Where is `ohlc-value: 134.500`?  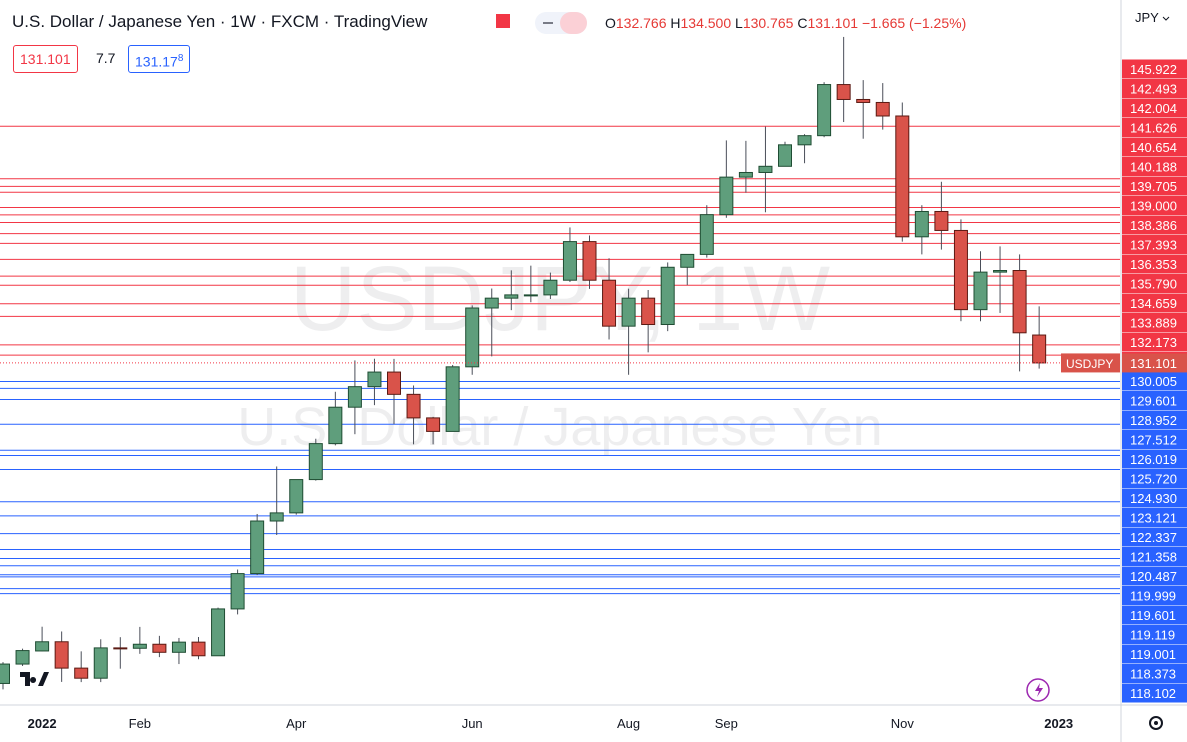
ohlc-value: 134.500 is located at coordinates (706, 23).